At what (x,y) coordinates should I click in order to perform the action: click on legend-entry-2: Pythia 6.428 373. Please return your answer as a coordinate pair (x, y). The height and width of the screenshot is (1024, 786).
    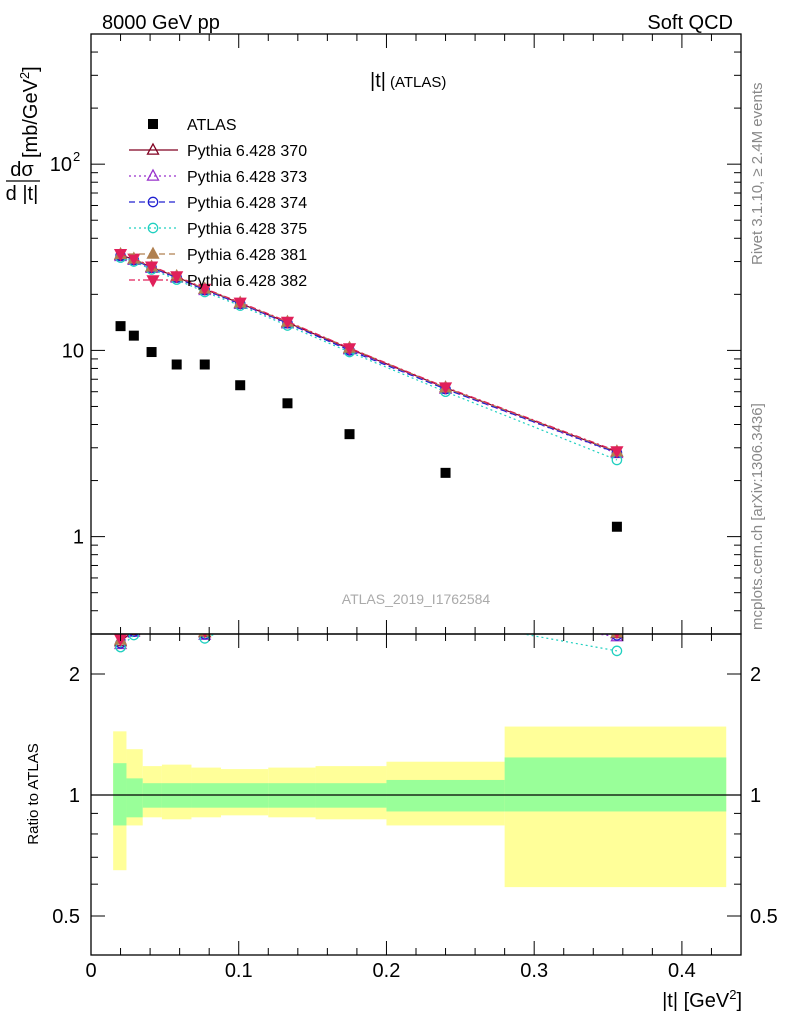
    Looking at the image, I should click on (218, 177).